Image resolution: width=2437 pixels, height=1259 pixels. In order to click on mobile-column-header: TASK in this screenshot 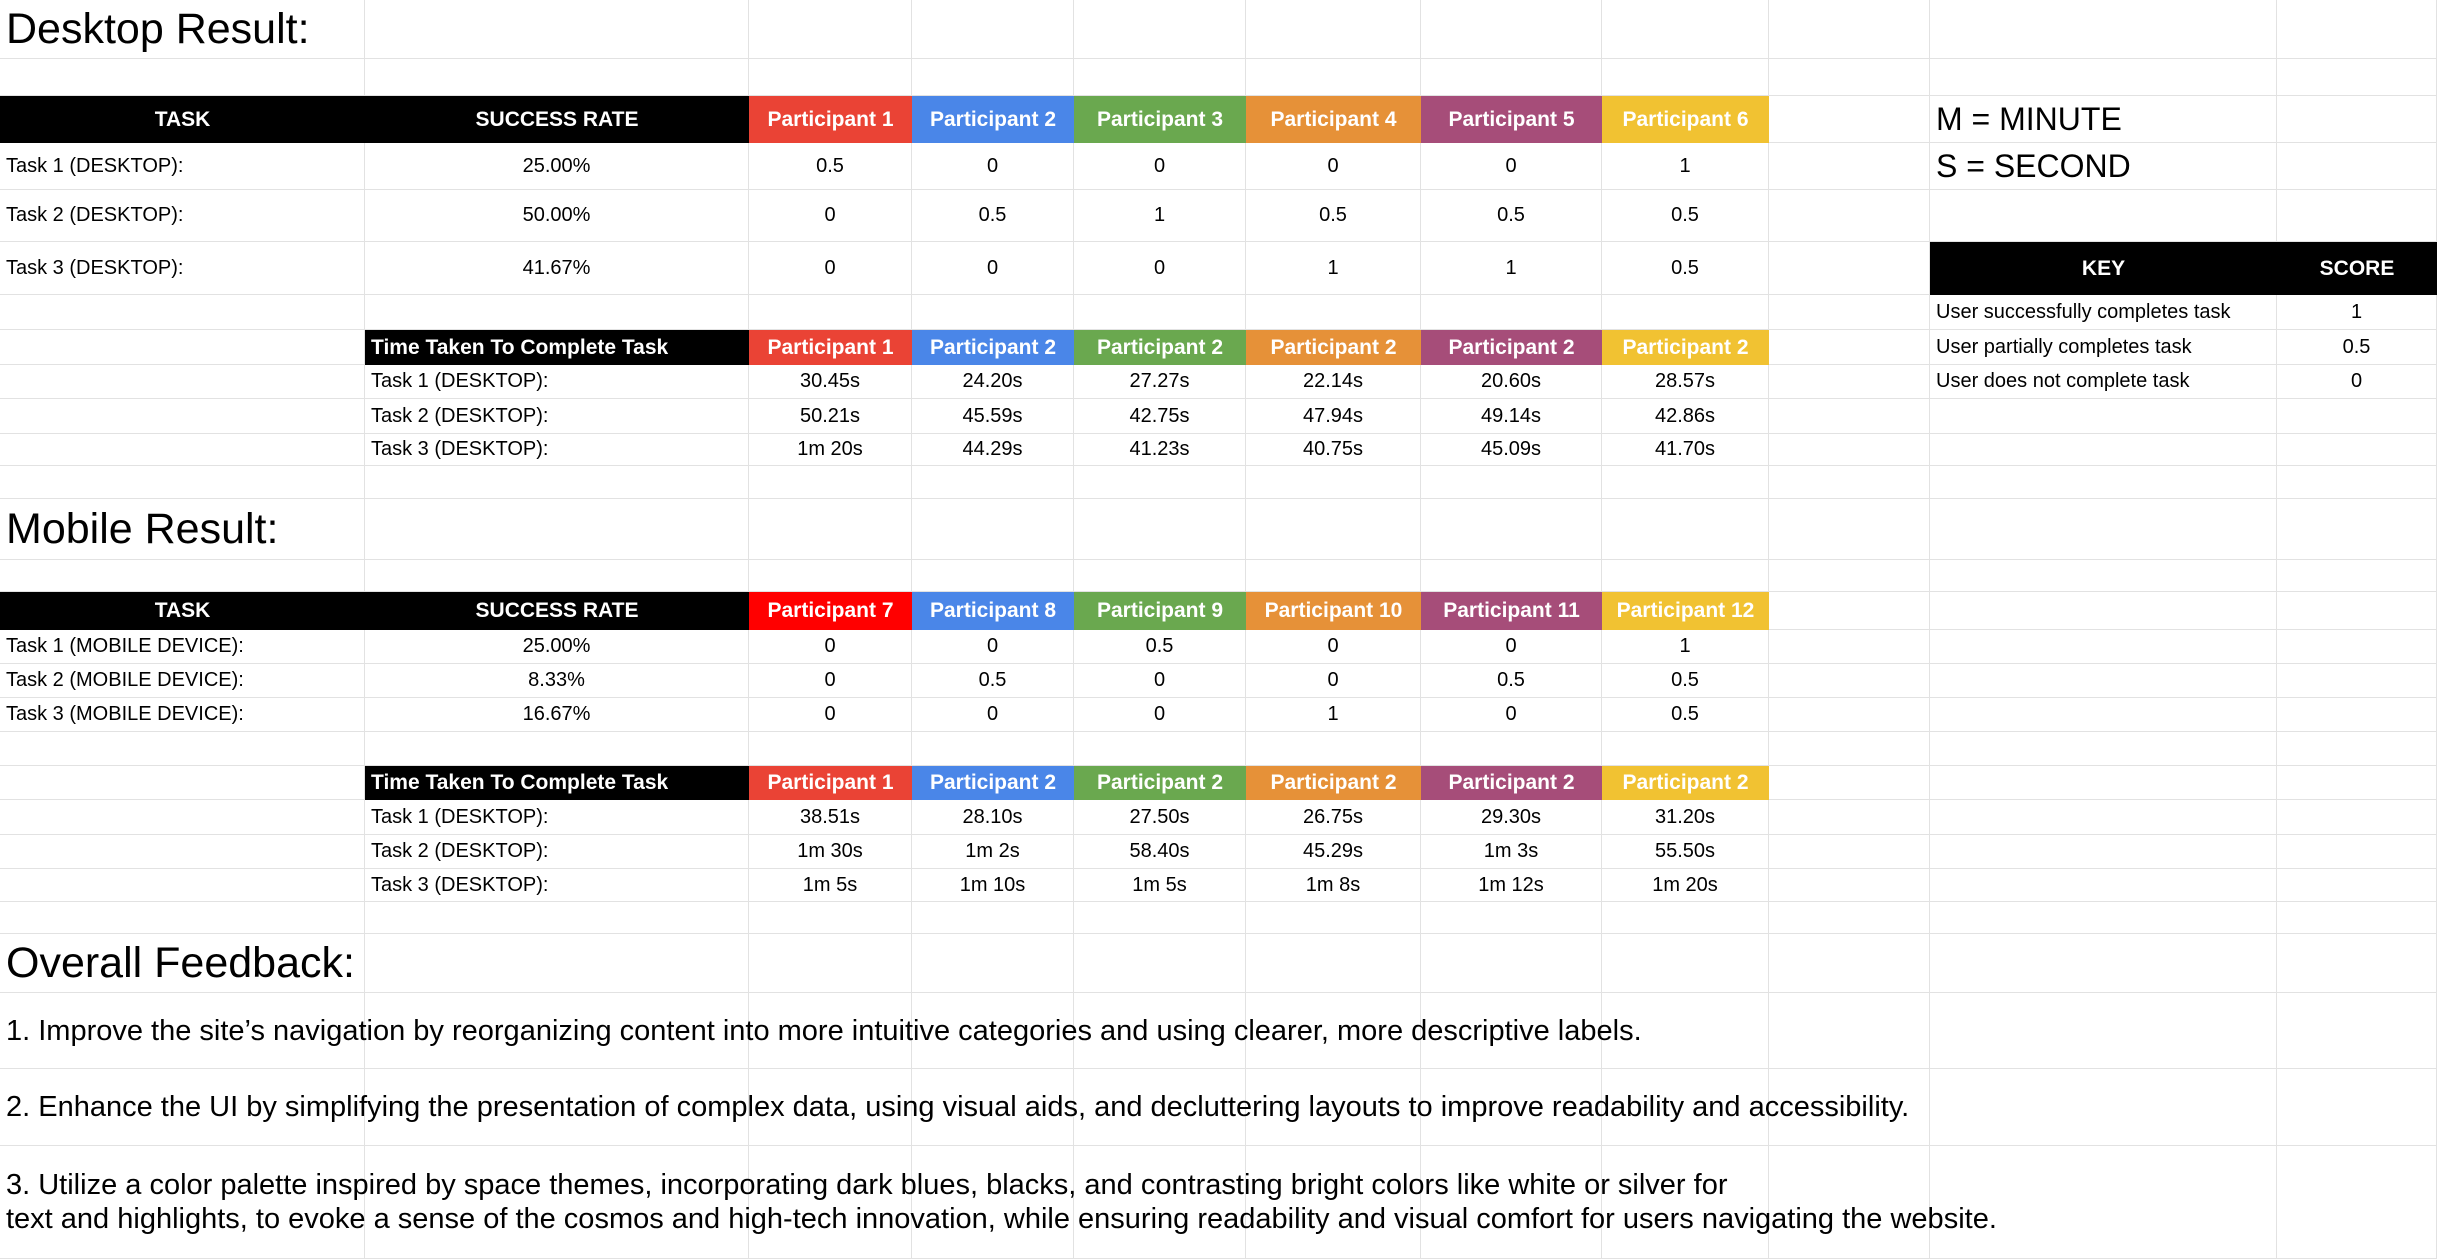, I will do `click(182, 611)`.